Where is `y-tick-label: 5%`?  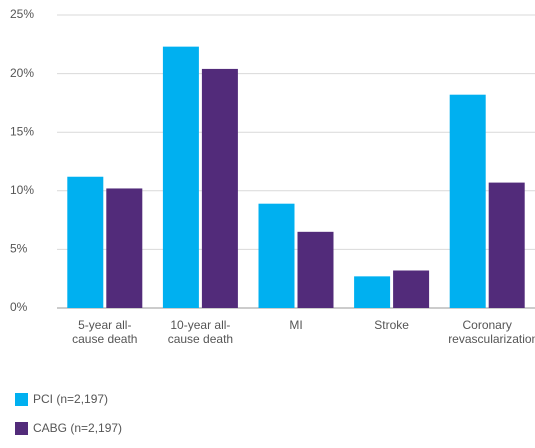
y-tick-label: 5% is located at coordinates (19, 249).